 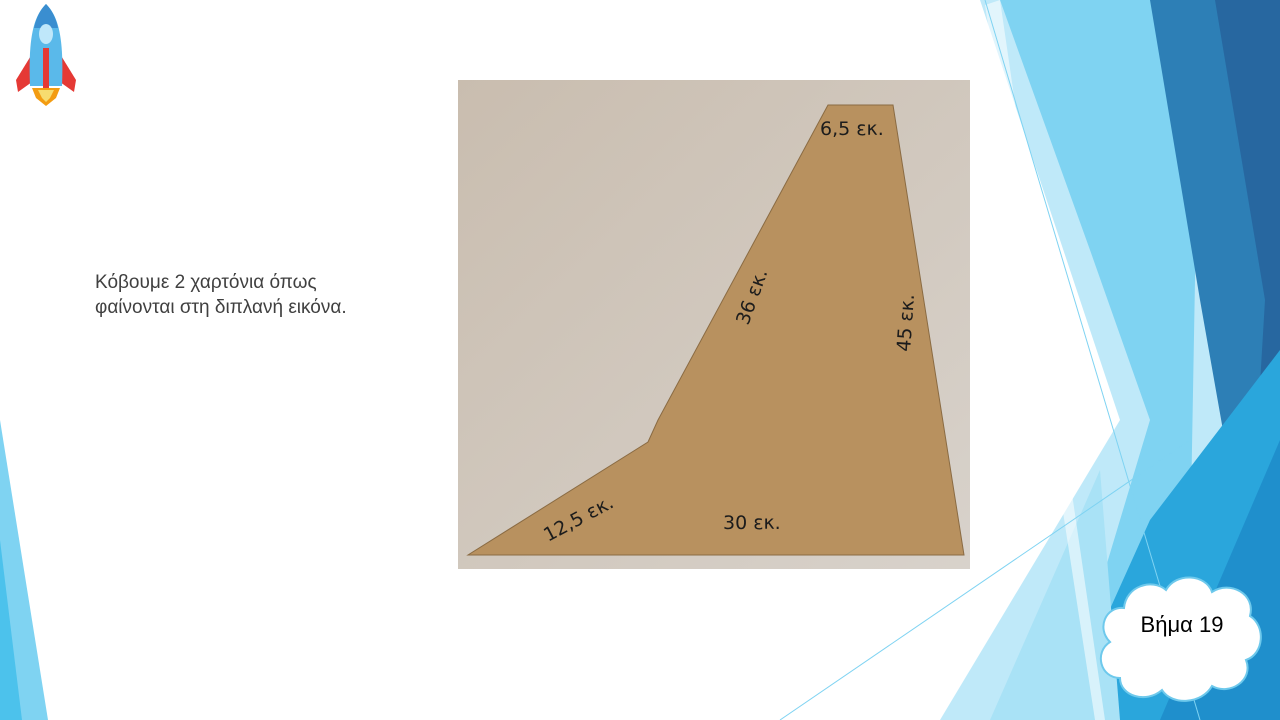 I want to click on description-line-2: φαίνονται στη διπλανή εικόνα., so click(x=221, y=307).